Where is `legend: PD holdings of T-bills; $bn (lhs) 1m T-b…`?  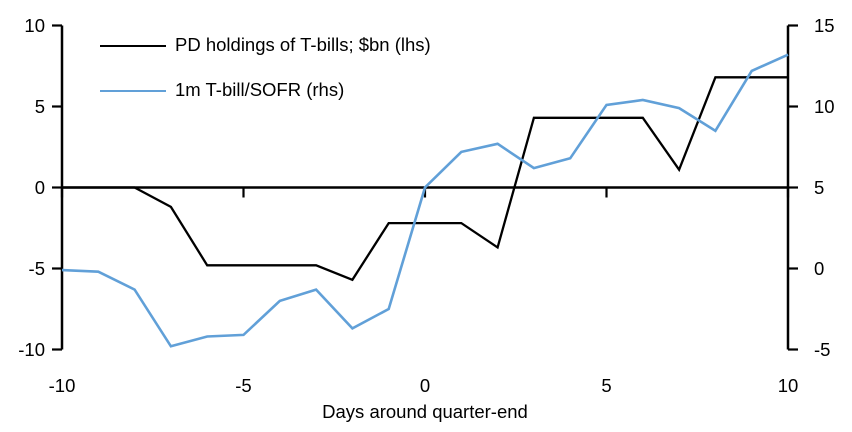
legend: PD holdings of T-bills; $bn (lhs) 1m T-b… is located at coordinates (265, 78).